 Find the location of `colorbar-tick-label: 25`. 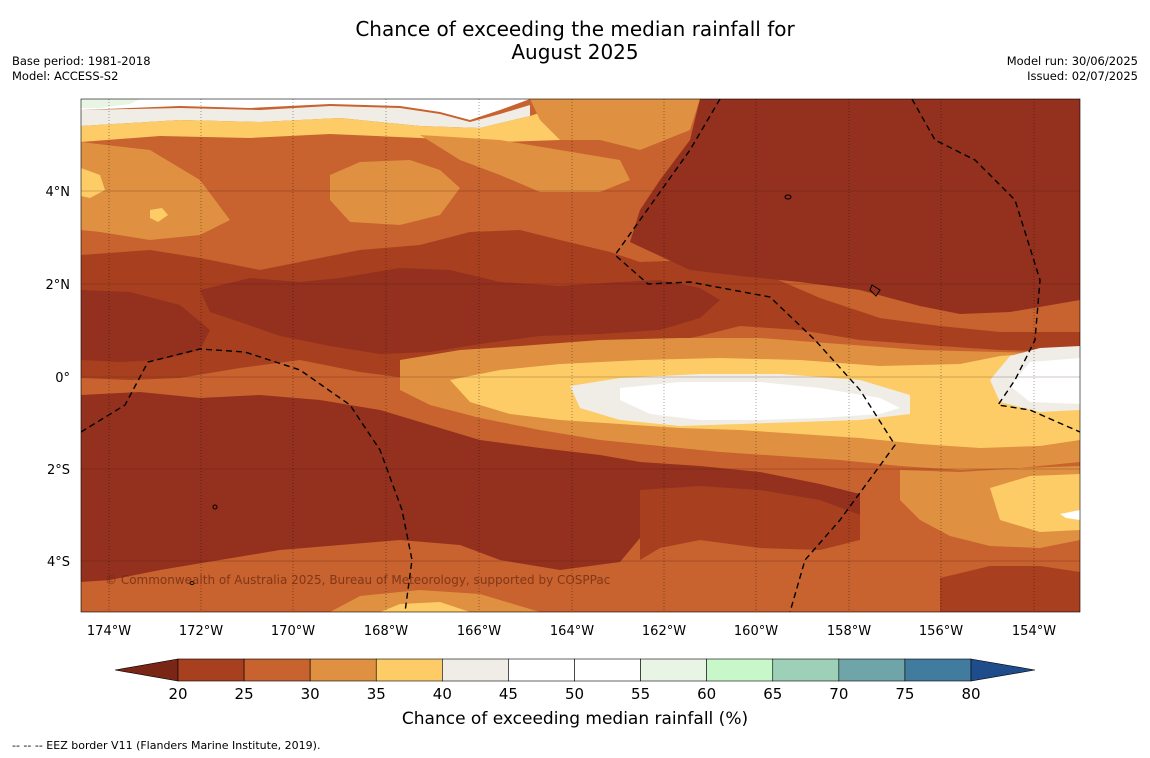

colorbar-tick-label: 25 is located at coordinates (244, 694).